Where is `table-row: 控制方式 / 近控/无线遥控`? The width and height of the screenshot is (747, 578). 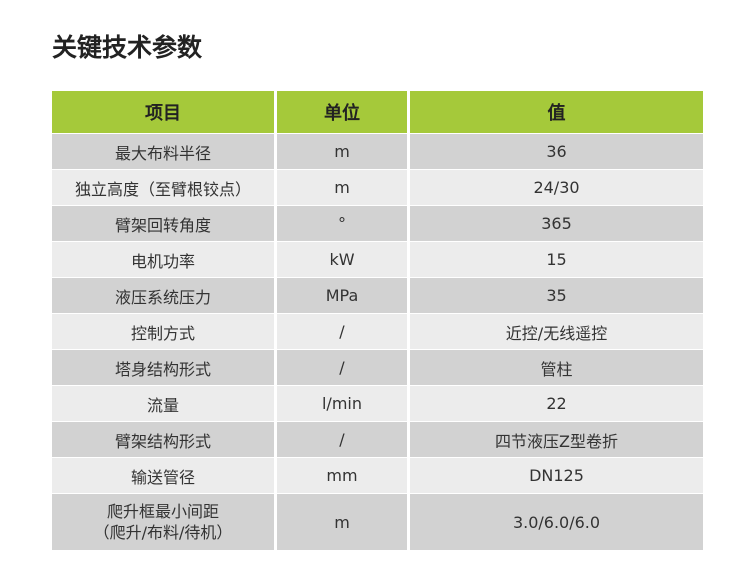
table-row: 控制方式 / 近控/无线遥控 is located at coordinates (377, 331).